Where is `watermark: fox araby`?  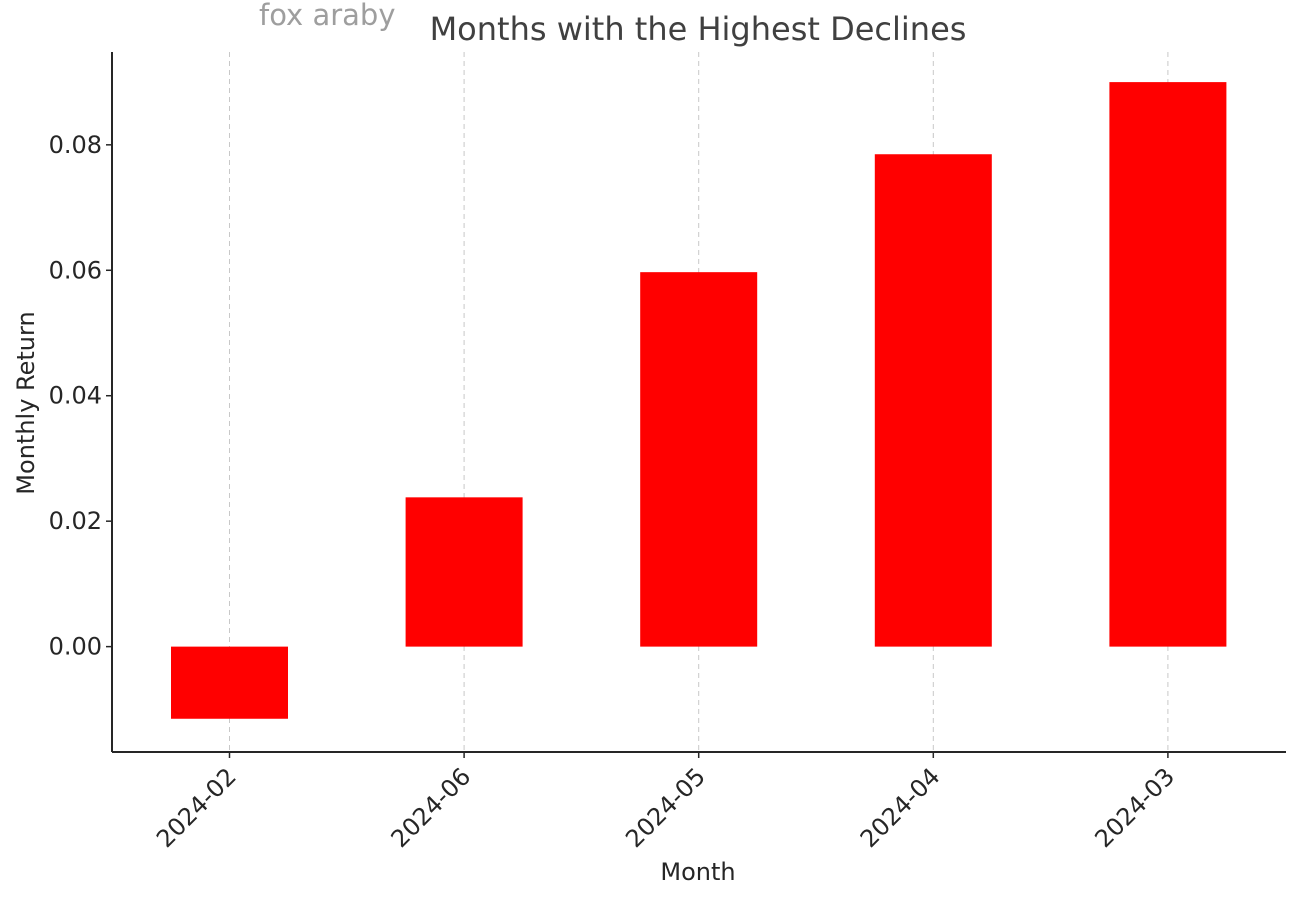
watermark: fox araby is located at coordinates (327, 16).